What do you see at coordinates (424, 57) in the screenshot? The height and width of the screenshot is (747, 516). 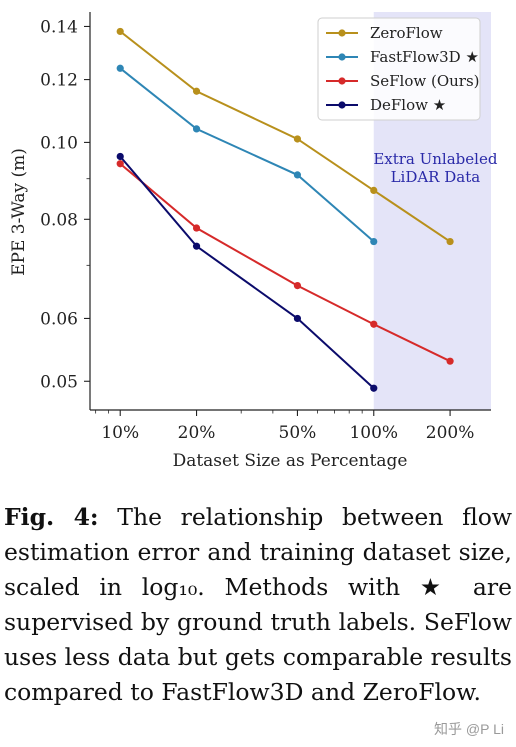 I see `legend-label: FastFlow3D ★` at bounding box center [424, 57].